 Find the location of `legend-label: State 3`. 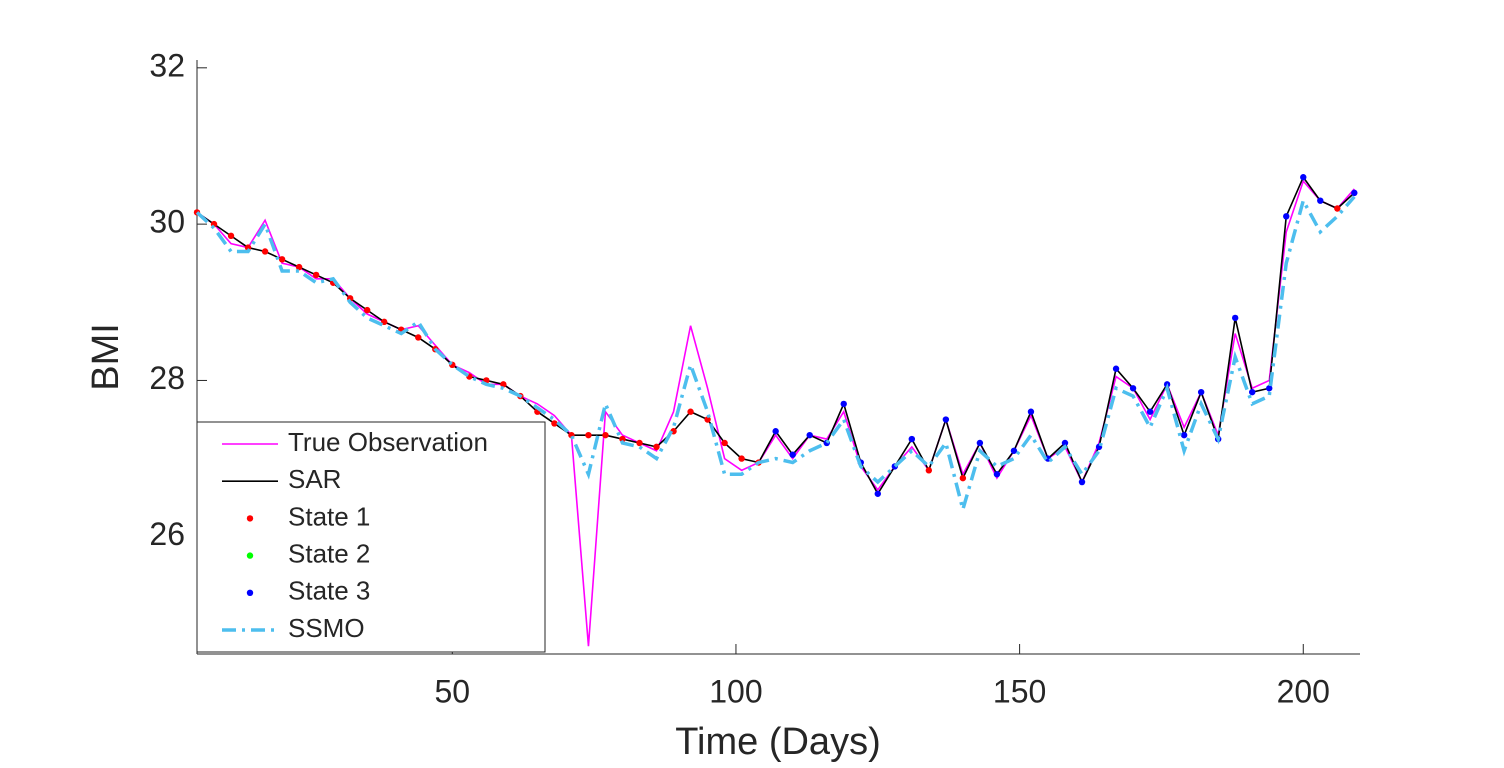

legend-label: State 3 is located at coordinates (329, 591).